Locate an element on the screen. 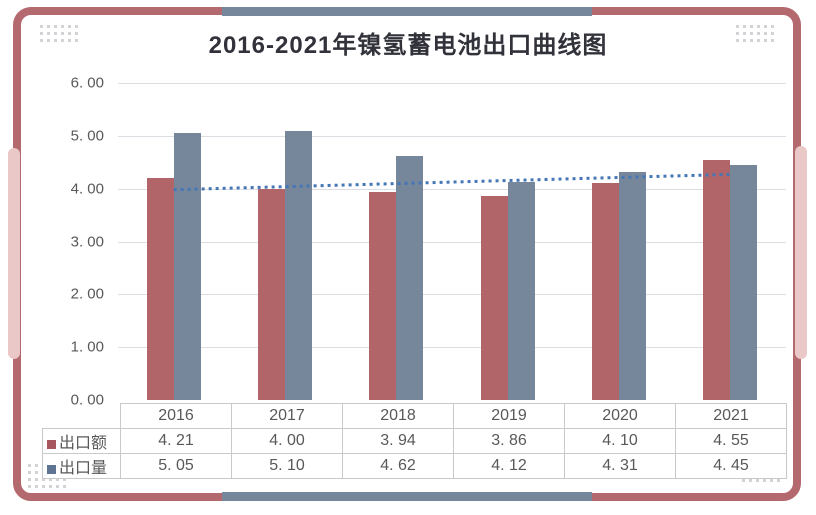 The width and height of the screenshot is (816, 515). bar-出口量-2018 is located at coordinates (410, 277).